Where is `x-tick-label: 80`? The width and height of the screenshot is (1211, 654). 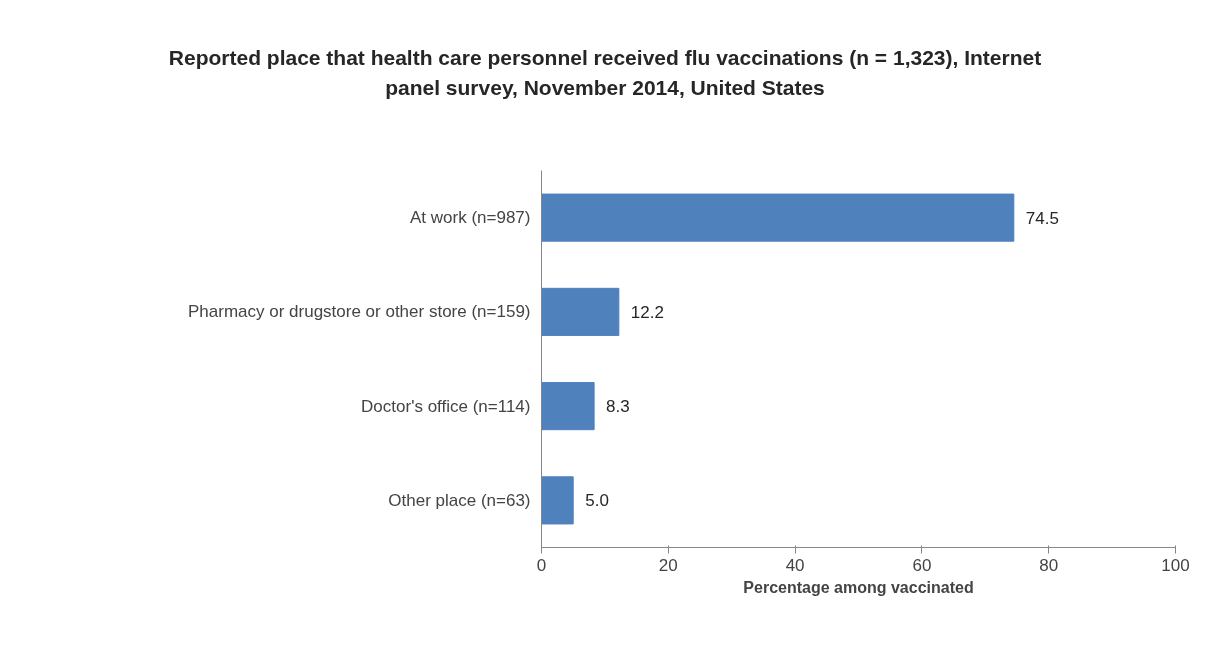 x-tick-label: 80 is located at coordinates (1049, 565).